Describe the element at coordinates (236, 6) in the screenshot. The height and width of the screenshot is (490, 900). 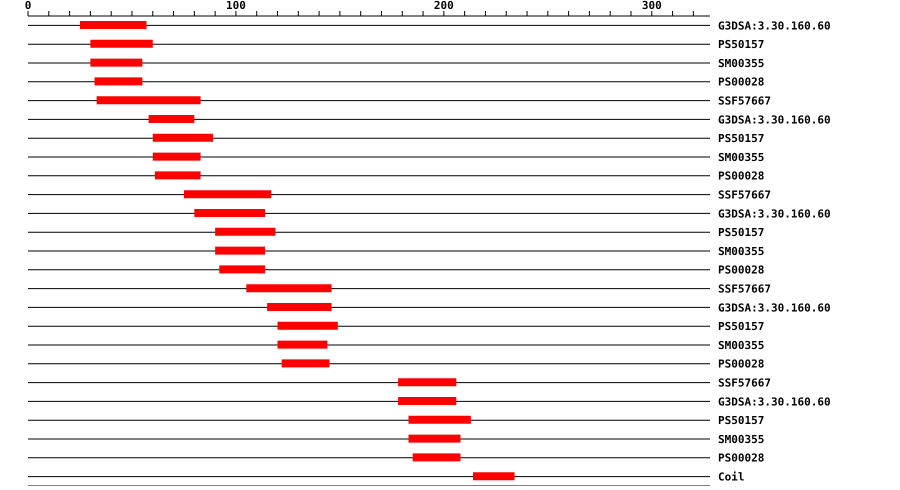
I see `x-tick-label: 100` at that location.